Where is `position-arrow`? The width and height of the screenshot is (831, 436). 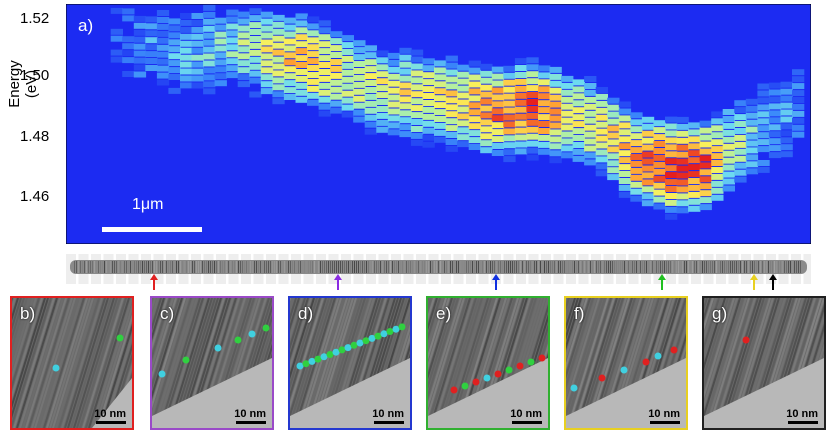
position-arrow is located at coordinates (338, 282).